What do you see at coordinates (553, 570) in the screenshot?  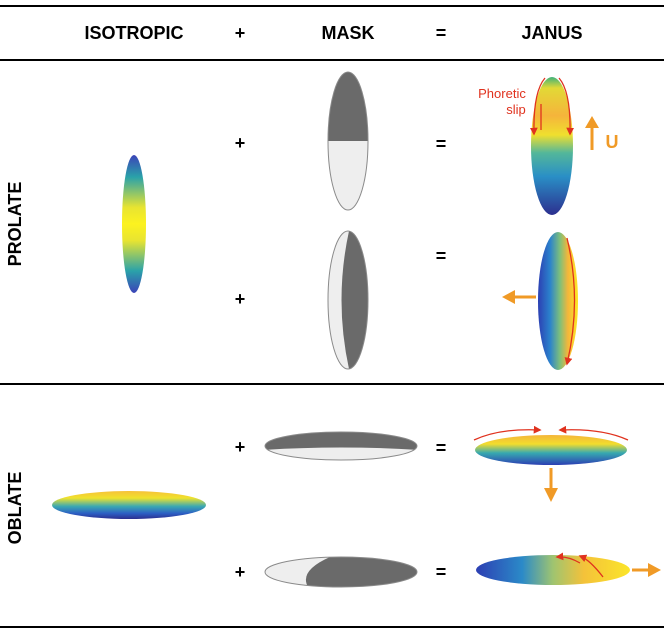 I see `janus-oblate-lateral-particle` at bounding box center [553, 570].